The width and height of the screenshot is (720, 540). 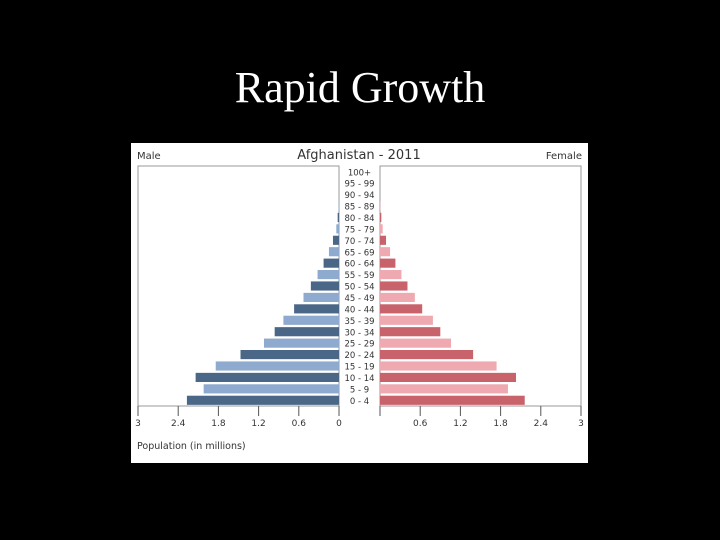 What do you see at coordinates (359, 368) in the screenshot?
I see `age-group-label: 15 - 19` at bounding box center [359, 368].